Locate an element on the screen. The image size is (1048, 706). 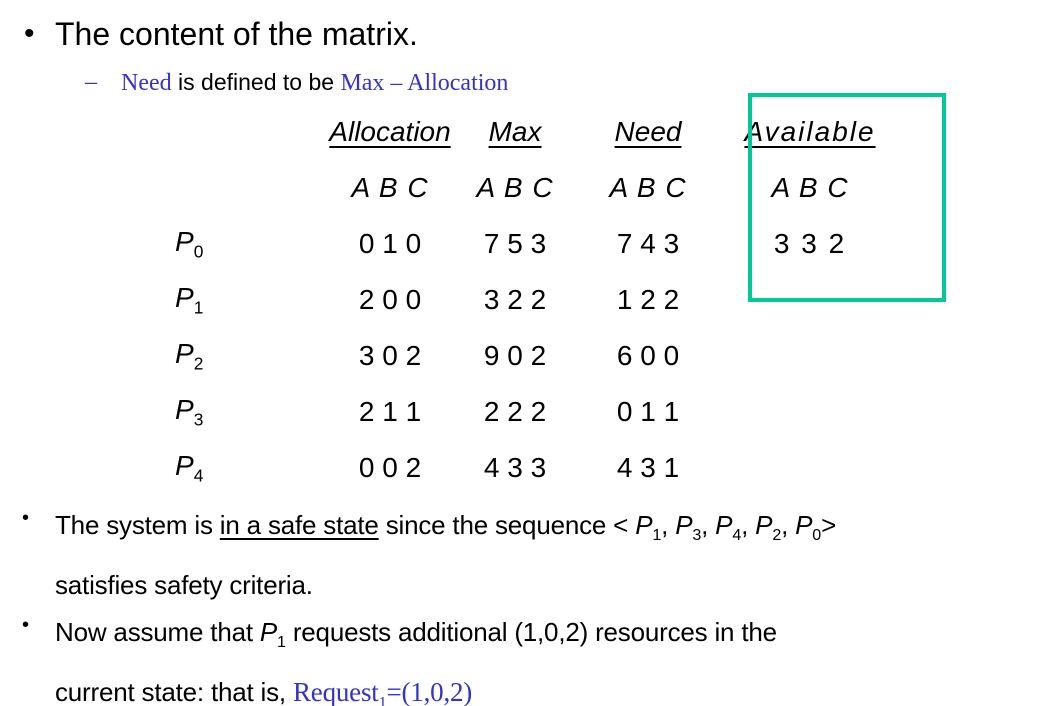
table-row: P1 2 0 0 3 2 2 1 2 2 is located at coordinates (522, 300).